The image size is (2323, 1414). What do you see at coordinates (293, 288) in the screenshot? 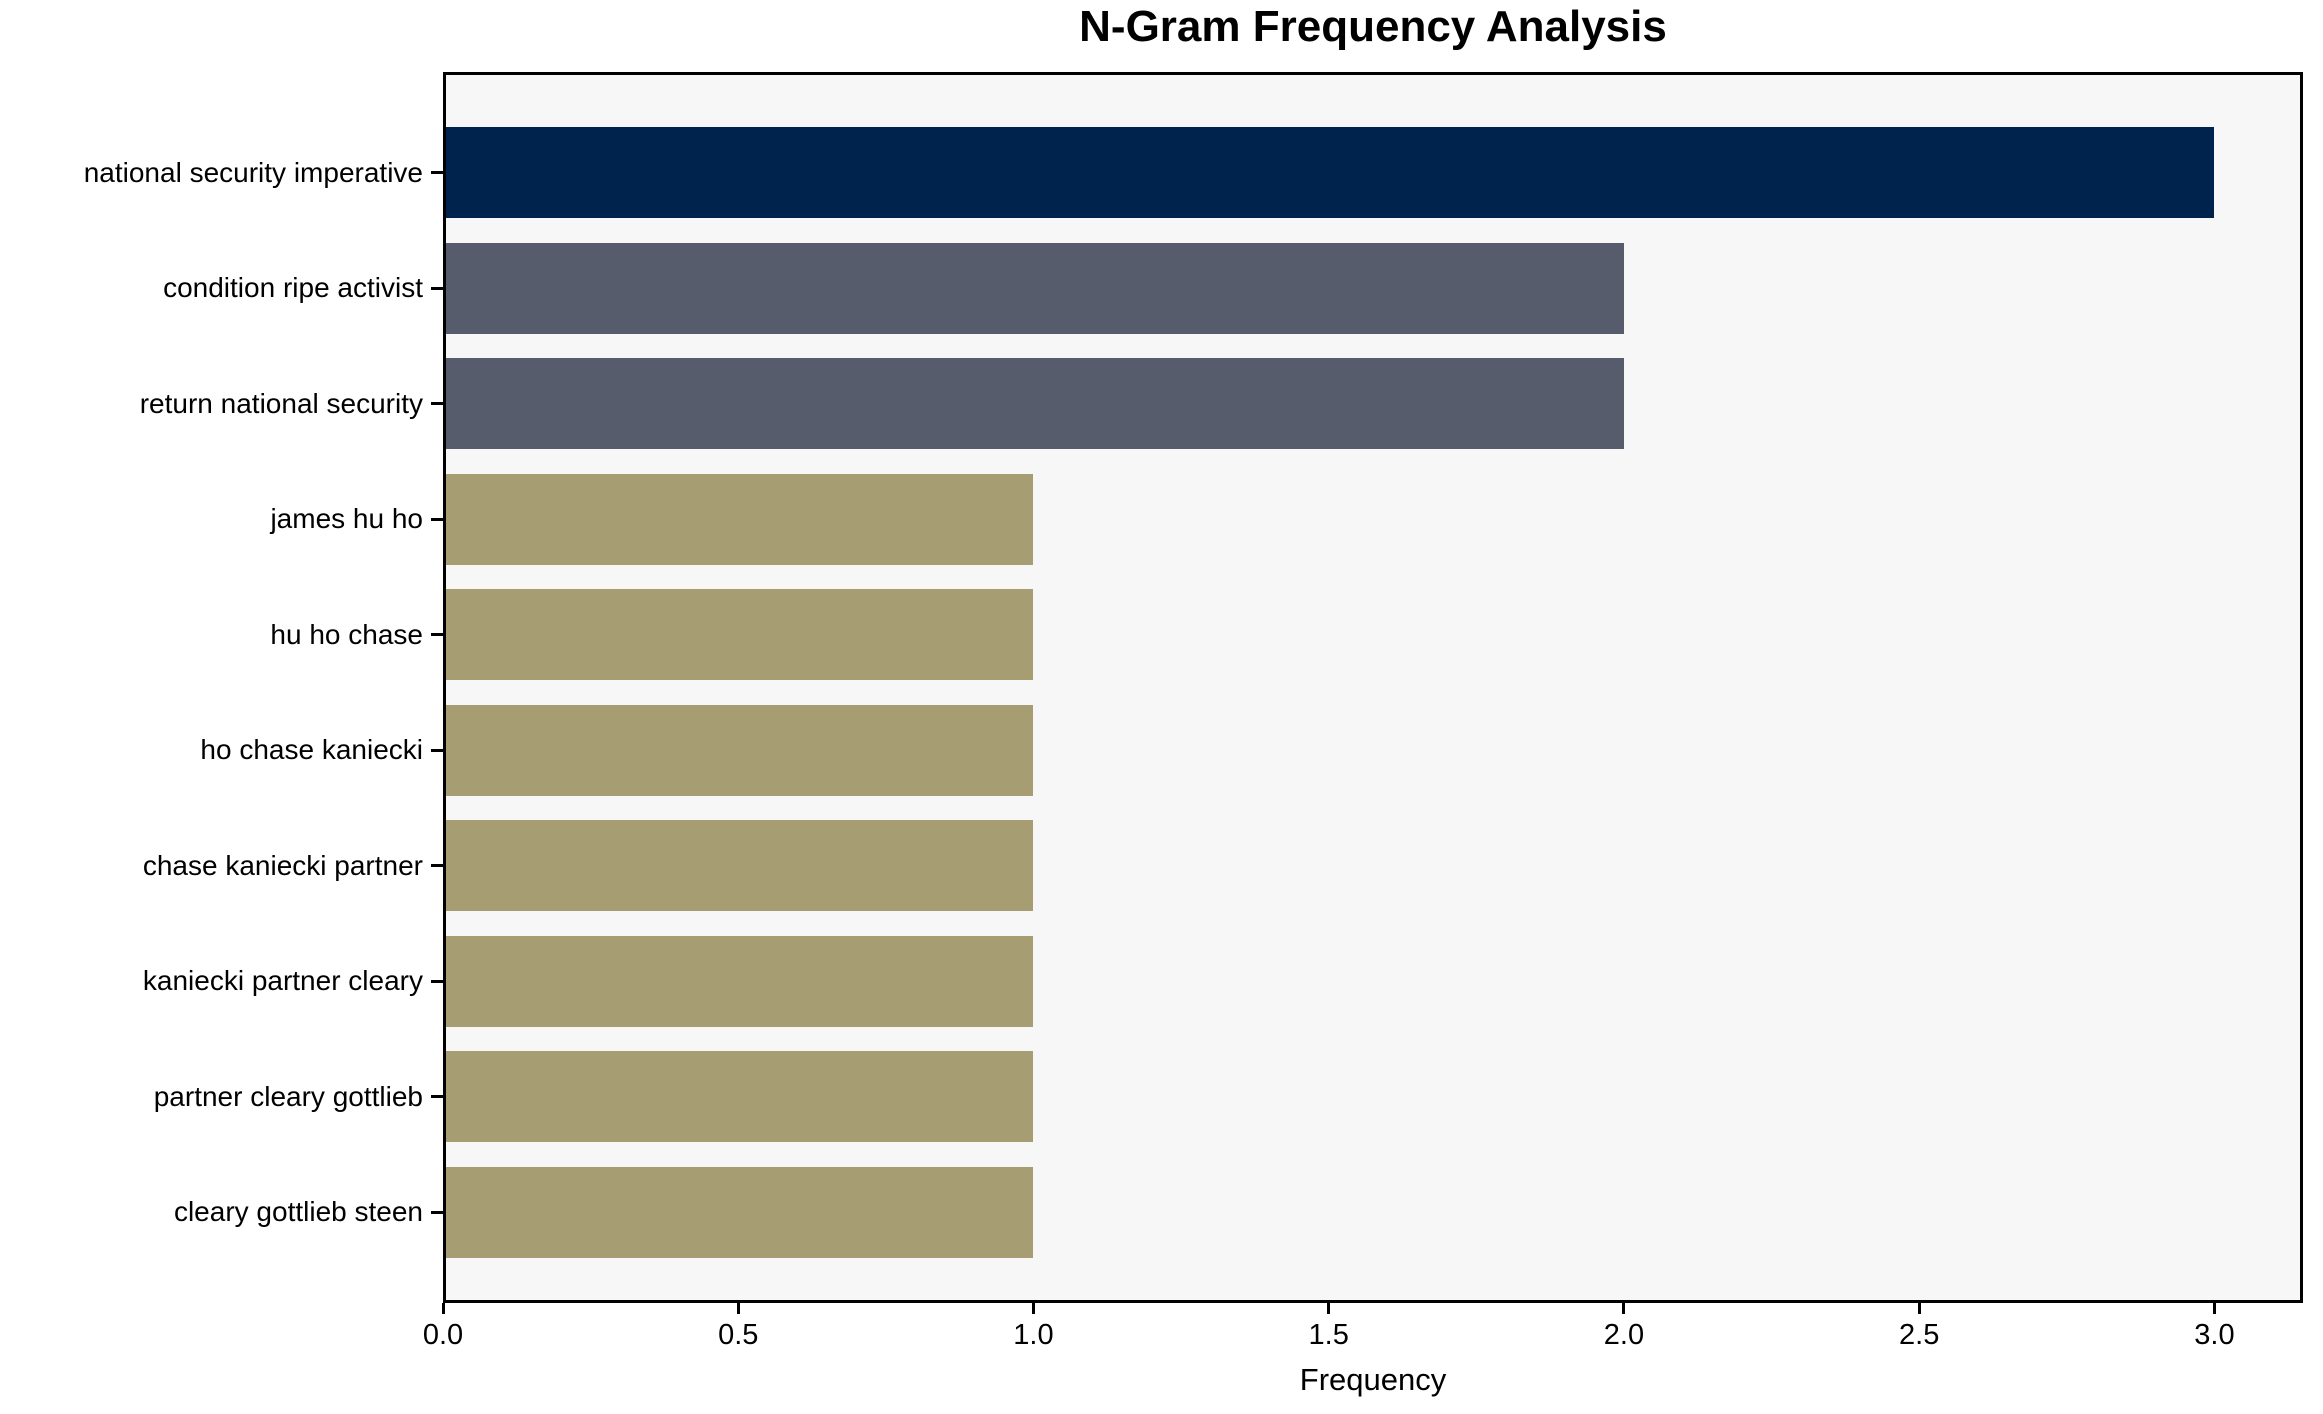
I see `y-tick-label: condition ripe activist` at bounding box center [293, 288].